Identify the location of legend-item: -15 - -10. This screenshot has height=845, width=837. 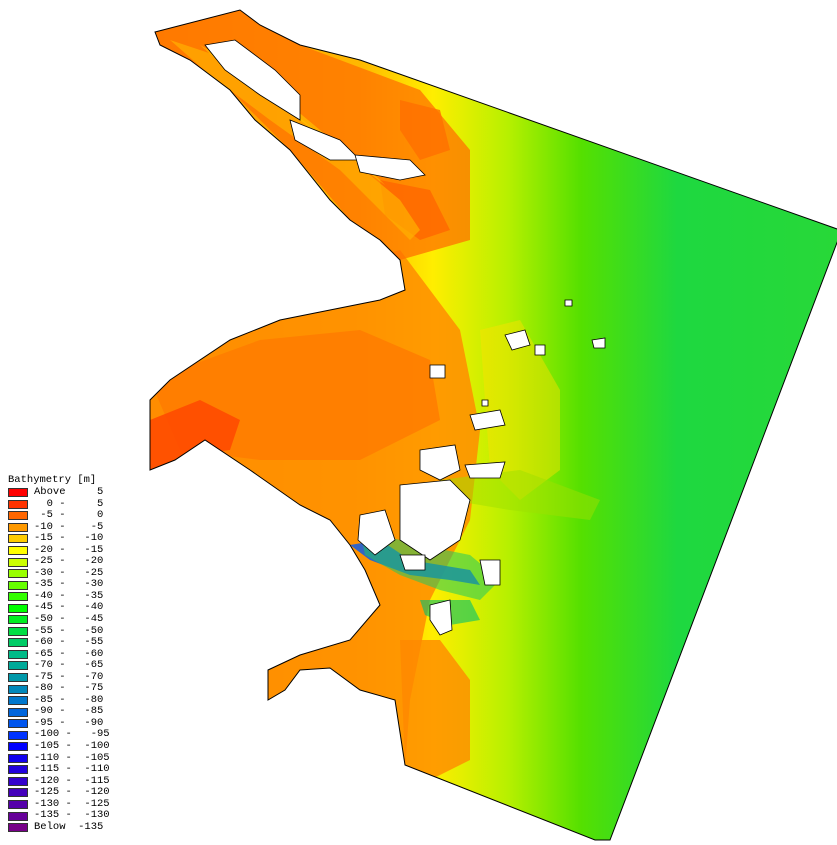
(88, 539).